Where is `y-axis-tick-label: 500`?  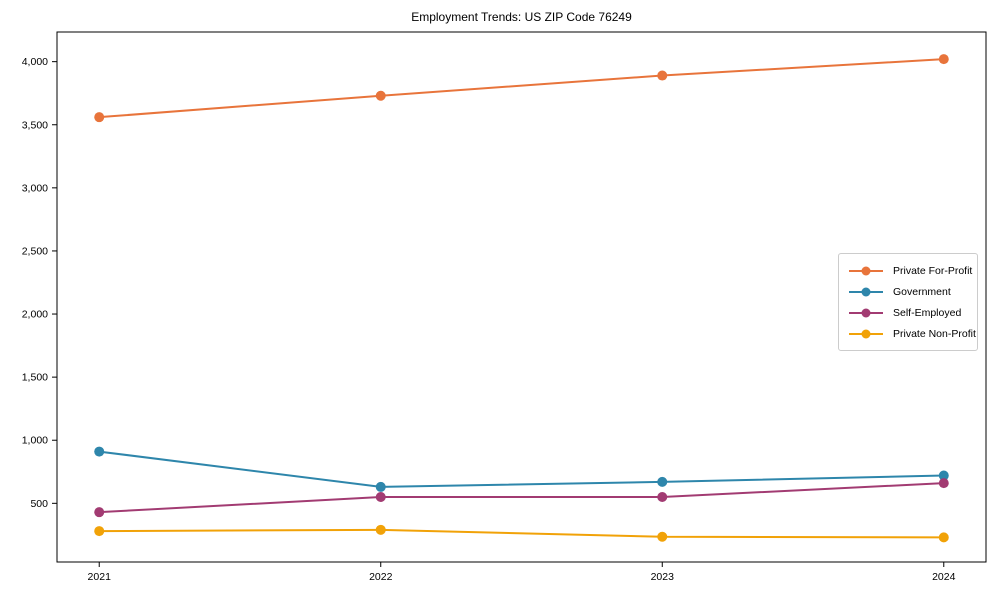 y-axis-tick-label: 500 is located at coordinates (39, 504).